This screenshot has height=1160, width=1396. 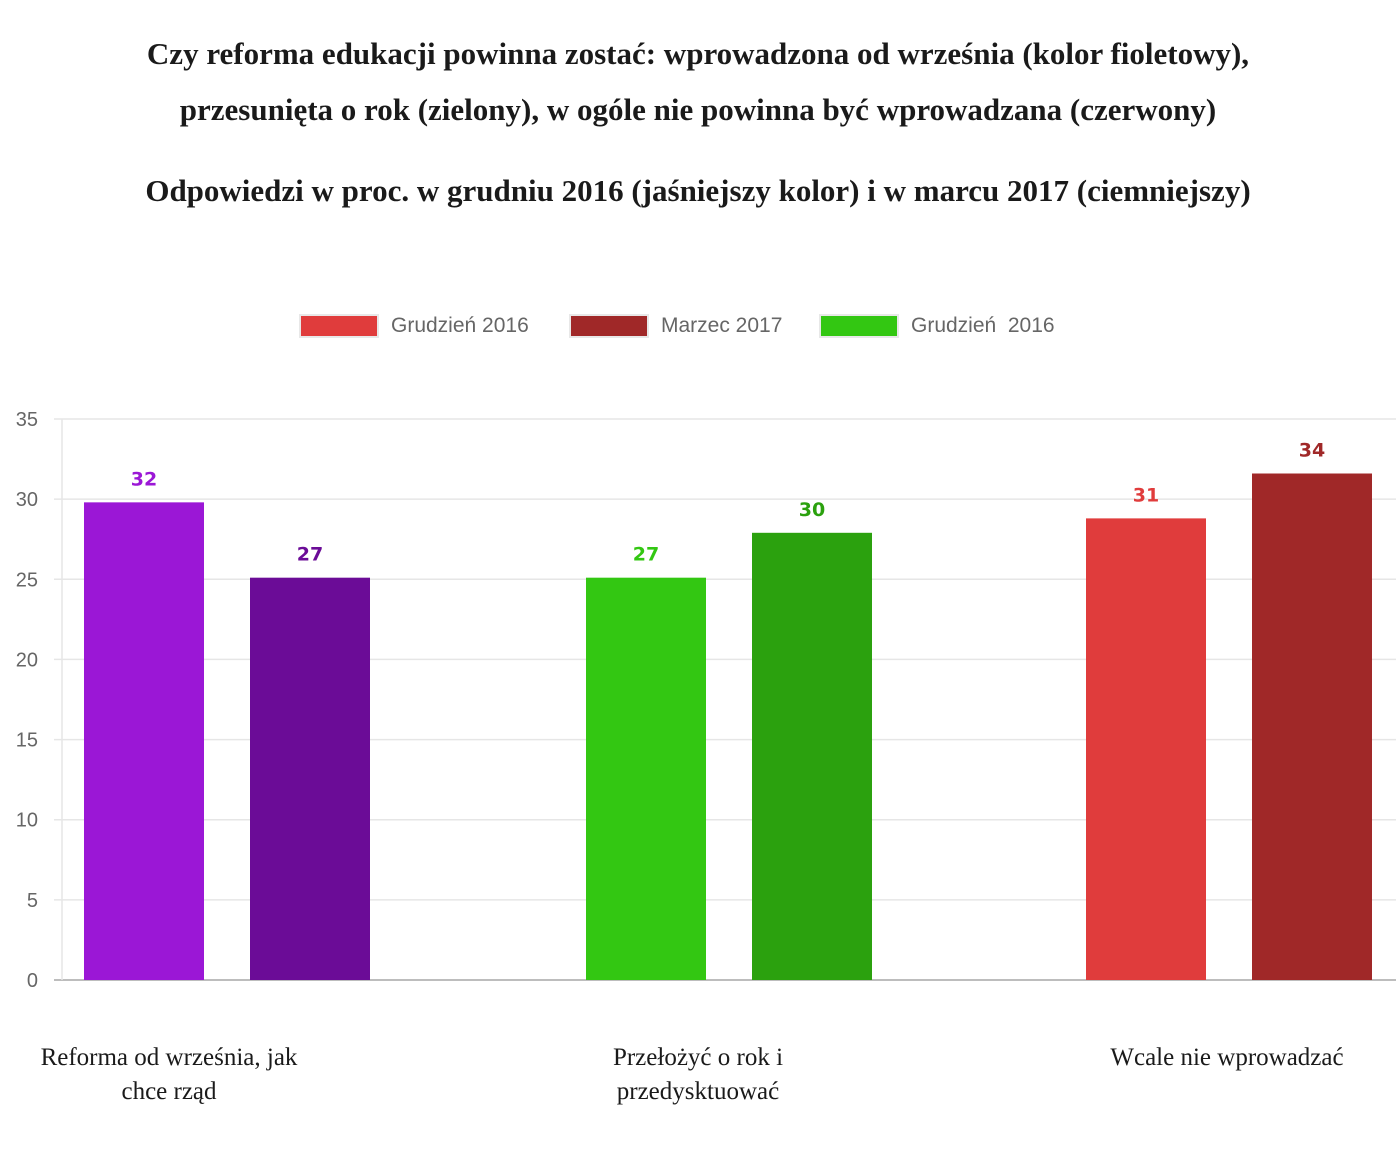 I want to click on bar-value-label: 34, so click(x=1312, y=450).